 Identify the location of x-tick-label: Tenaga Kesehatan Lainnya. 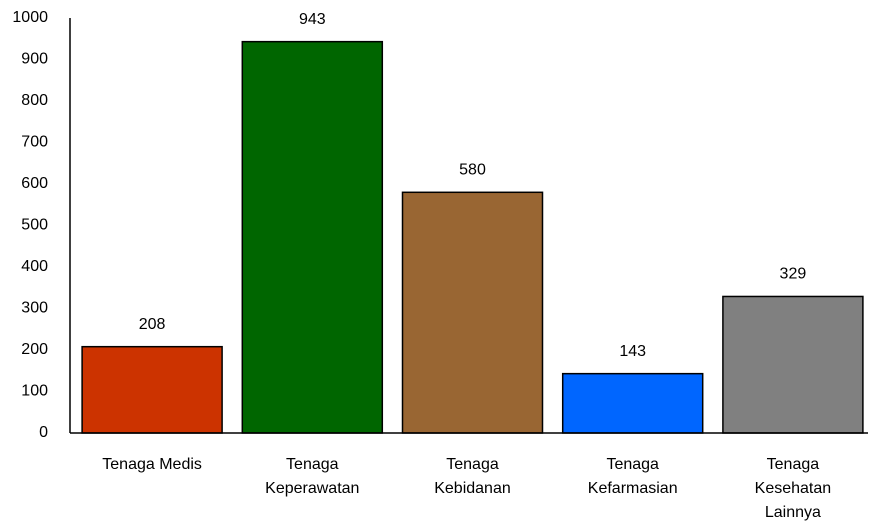
(793, 488).